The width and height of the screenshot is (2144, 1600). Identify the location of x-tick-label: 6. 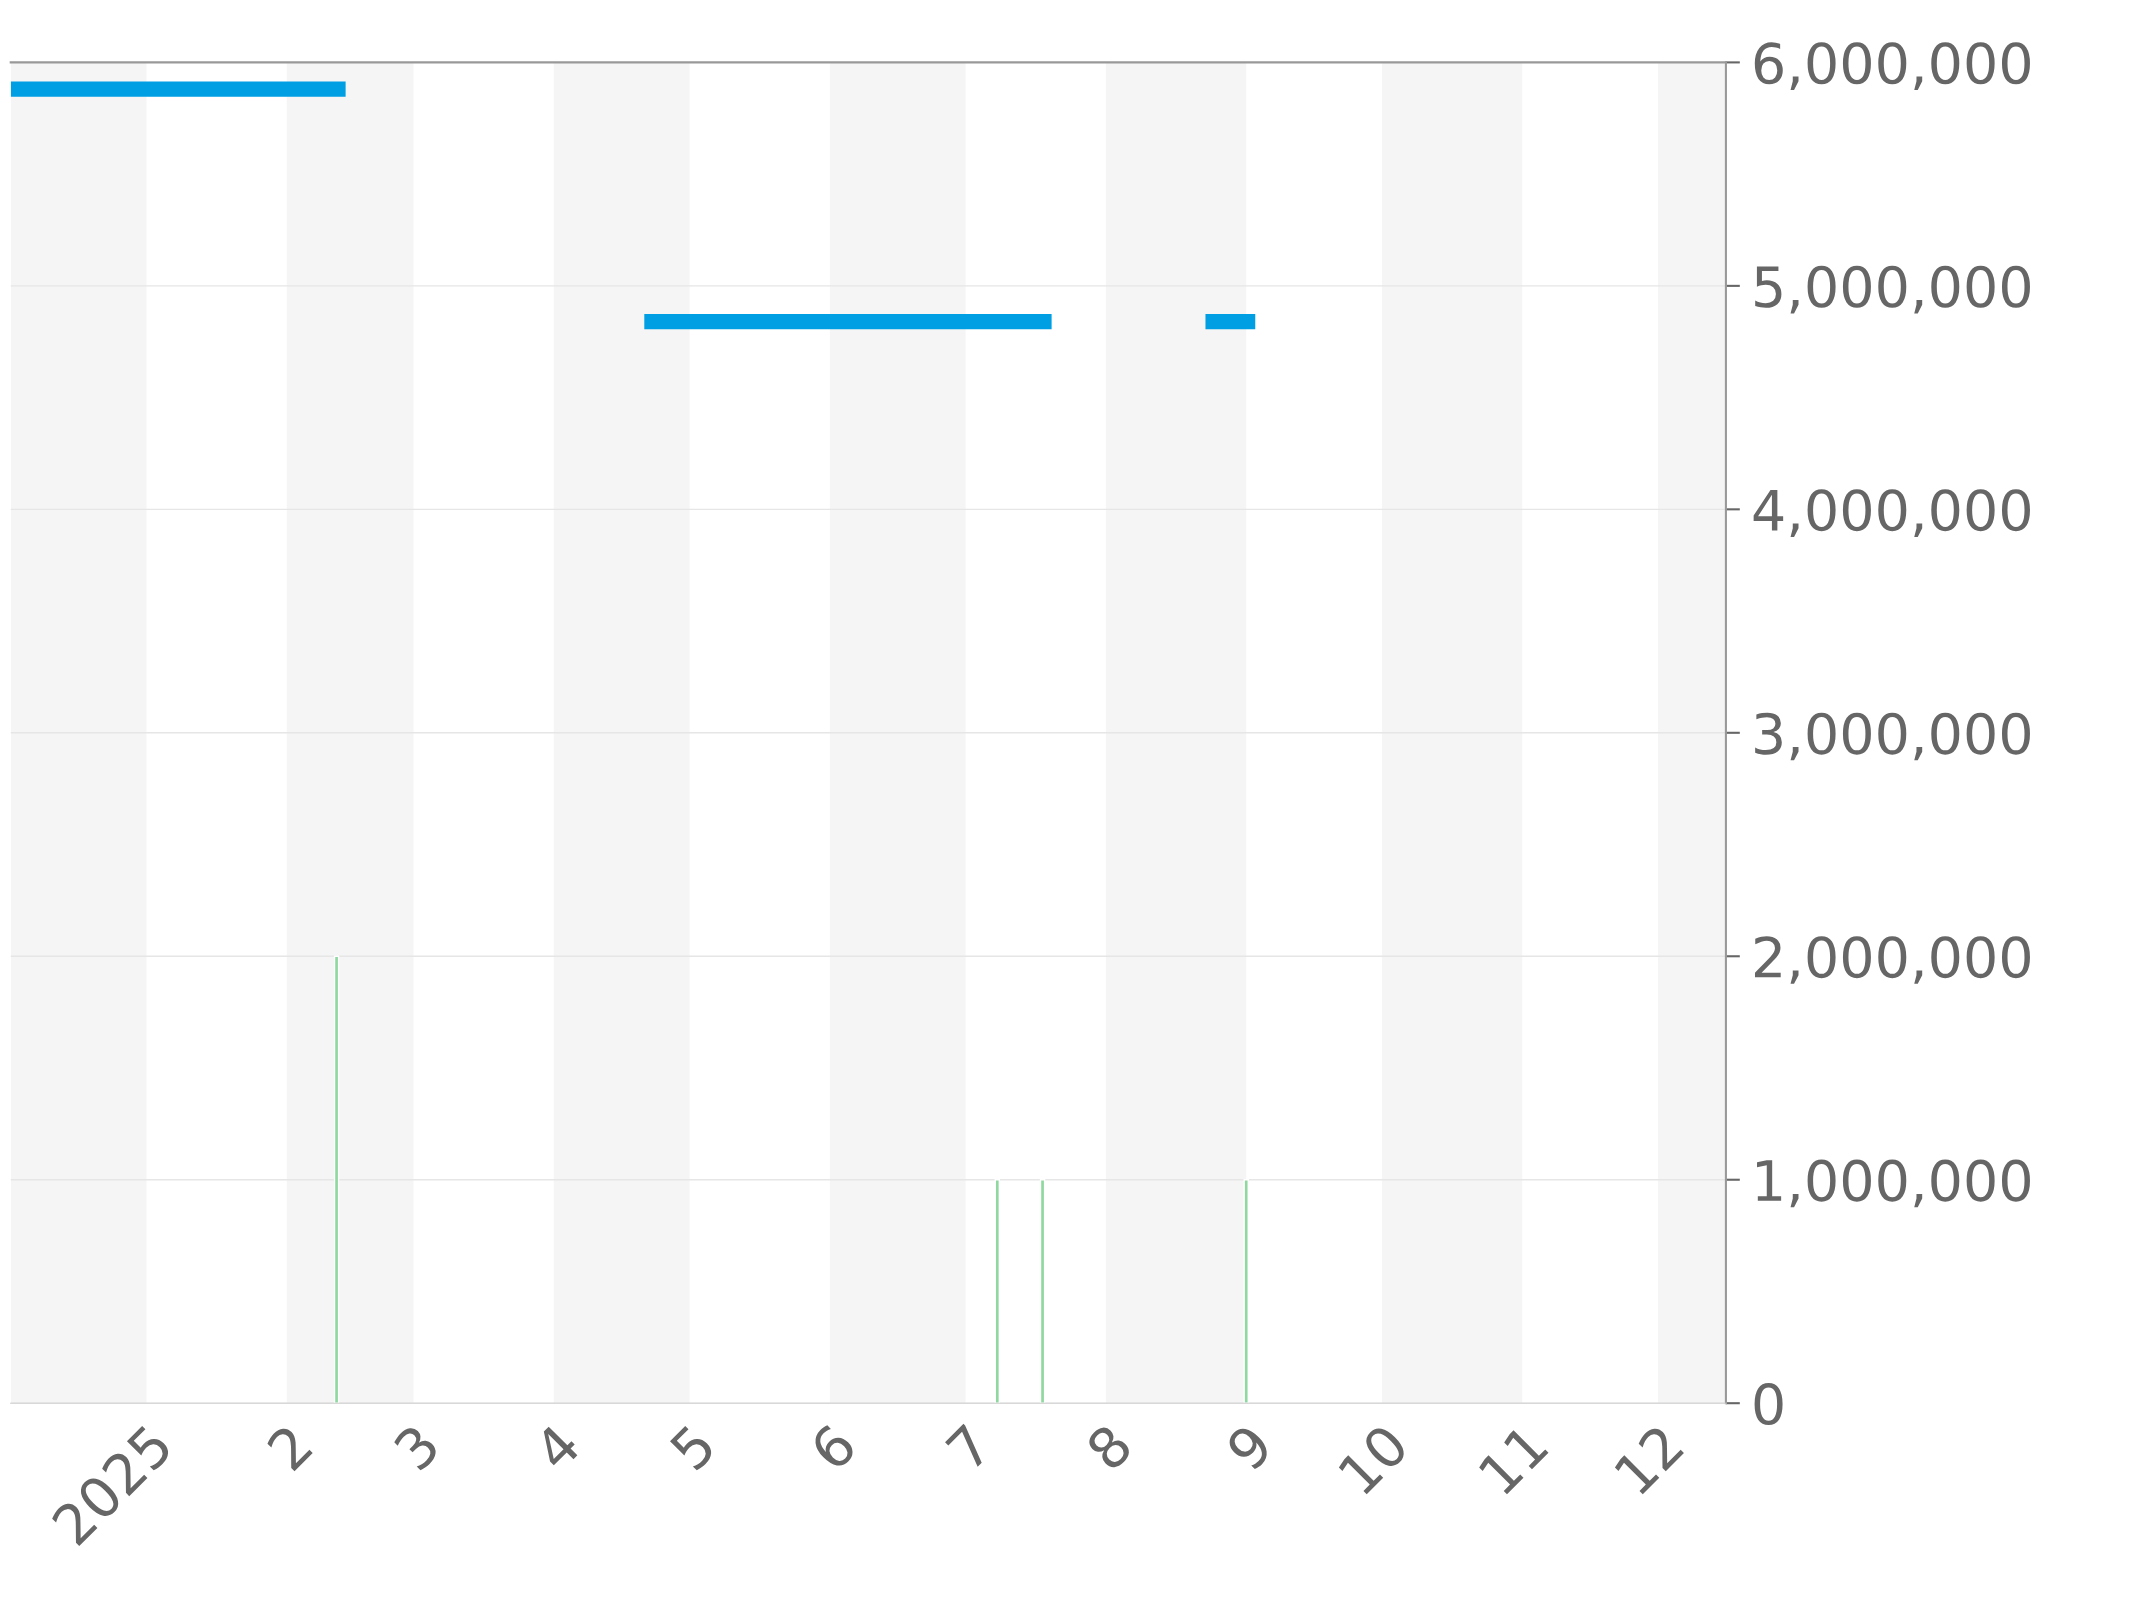
(833, 1447).